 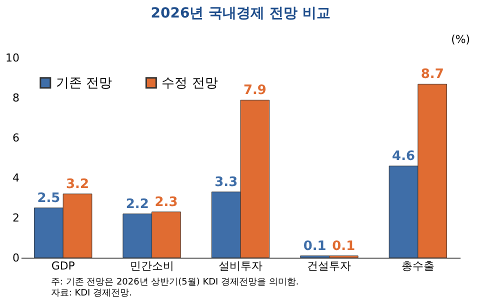 I want to click on x-tick-label: 건설투자, so click(x=329, y=265).